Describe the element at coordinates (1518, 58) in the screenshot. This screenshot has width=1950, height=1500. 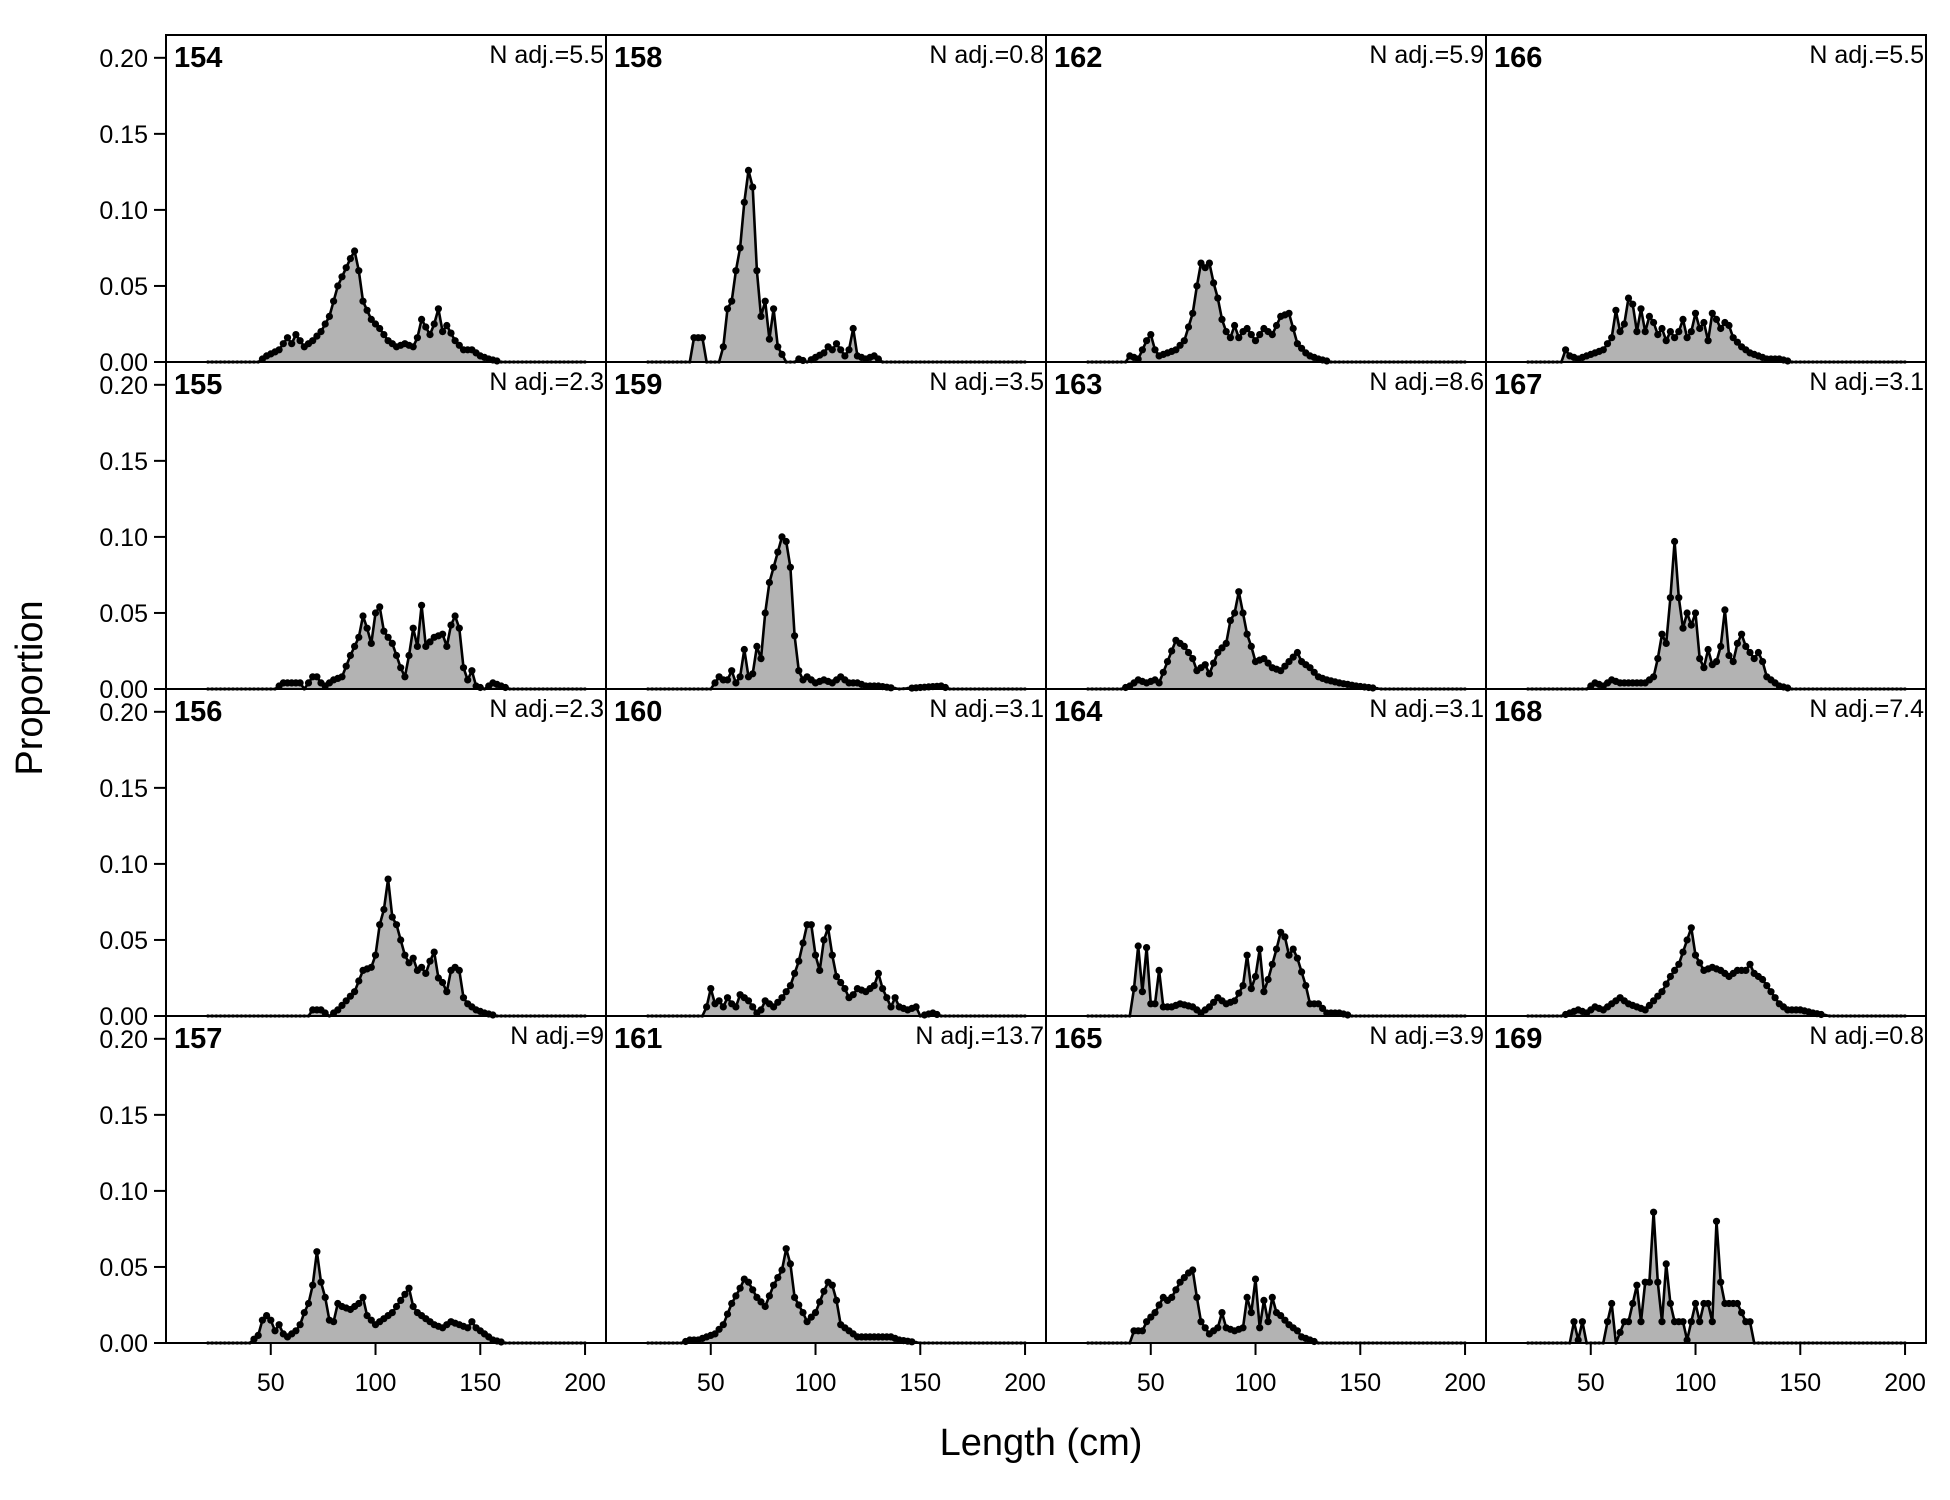
I see `panel-id-label: 166` at that location.